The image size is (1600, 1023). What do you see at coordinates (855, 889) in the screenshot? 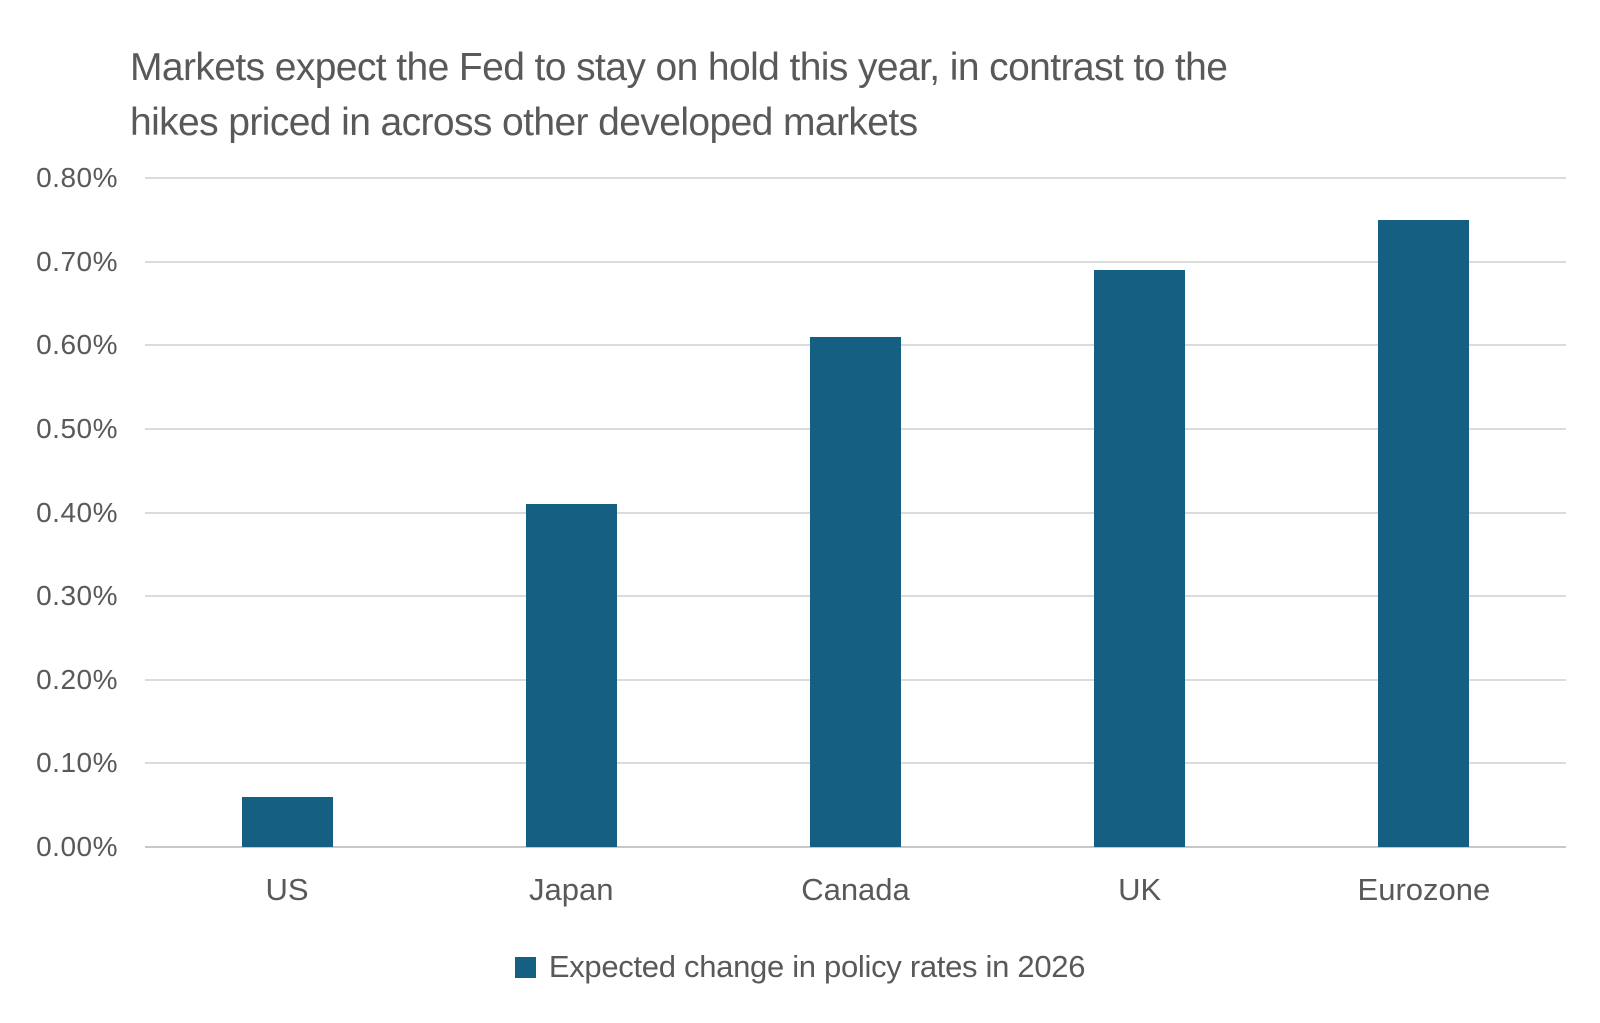
I see `x-label-canada: Canada` at bounding box center [855, 889].